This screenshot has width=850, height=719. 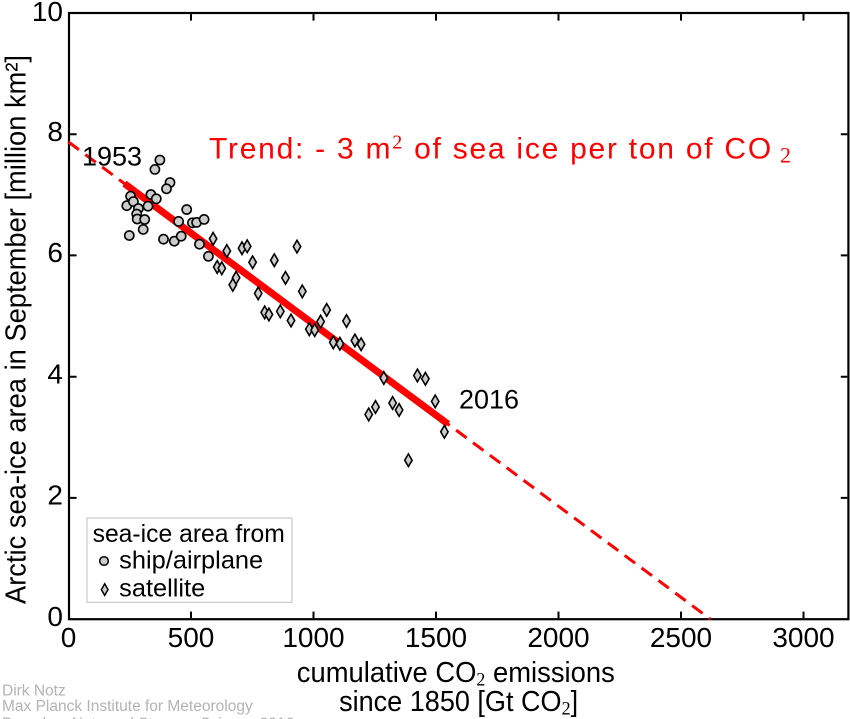 I want to click on svg-text: 6, so click(x=55, y=252).